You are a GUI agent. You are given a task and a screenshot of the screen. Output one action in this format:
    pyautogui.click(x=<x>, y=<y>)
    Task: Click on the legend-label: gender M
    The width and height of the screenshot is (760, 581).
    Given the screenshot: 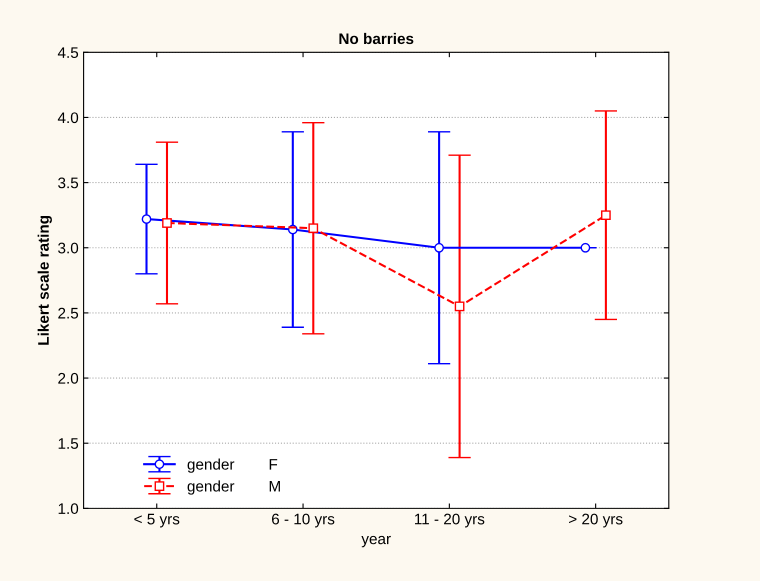 What is the action you would take?
    pyautogui.click(x=234, y=487)
    